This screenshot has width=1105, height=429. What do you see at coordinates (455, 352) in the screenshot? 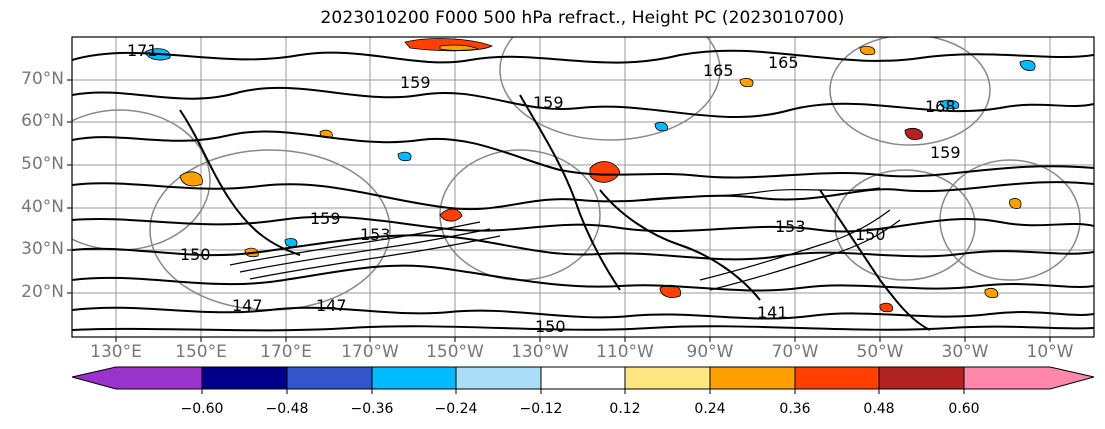
I see `longitude-label: 150°W` at bounding box center [455, 352].